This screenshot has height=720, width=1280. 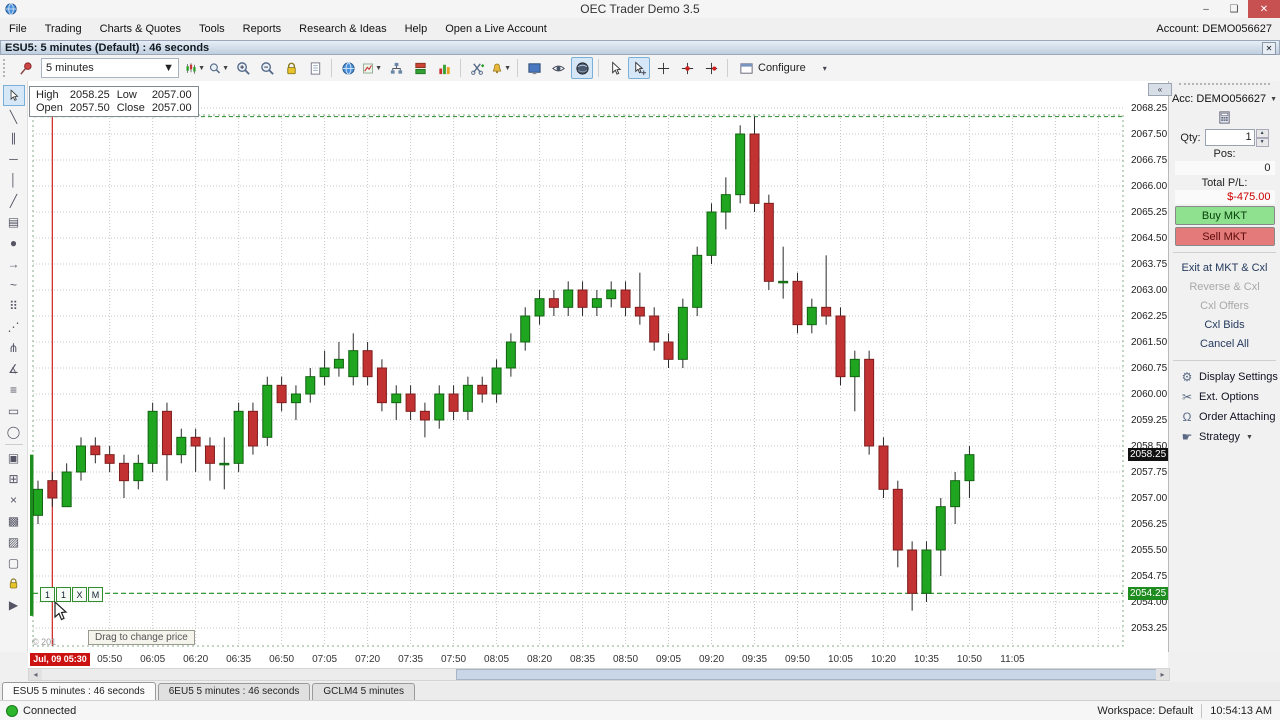 What do you see at coordinates (13, 95) in the screenshot?
I see `pointer-tool` at bounding box center [13, 95].